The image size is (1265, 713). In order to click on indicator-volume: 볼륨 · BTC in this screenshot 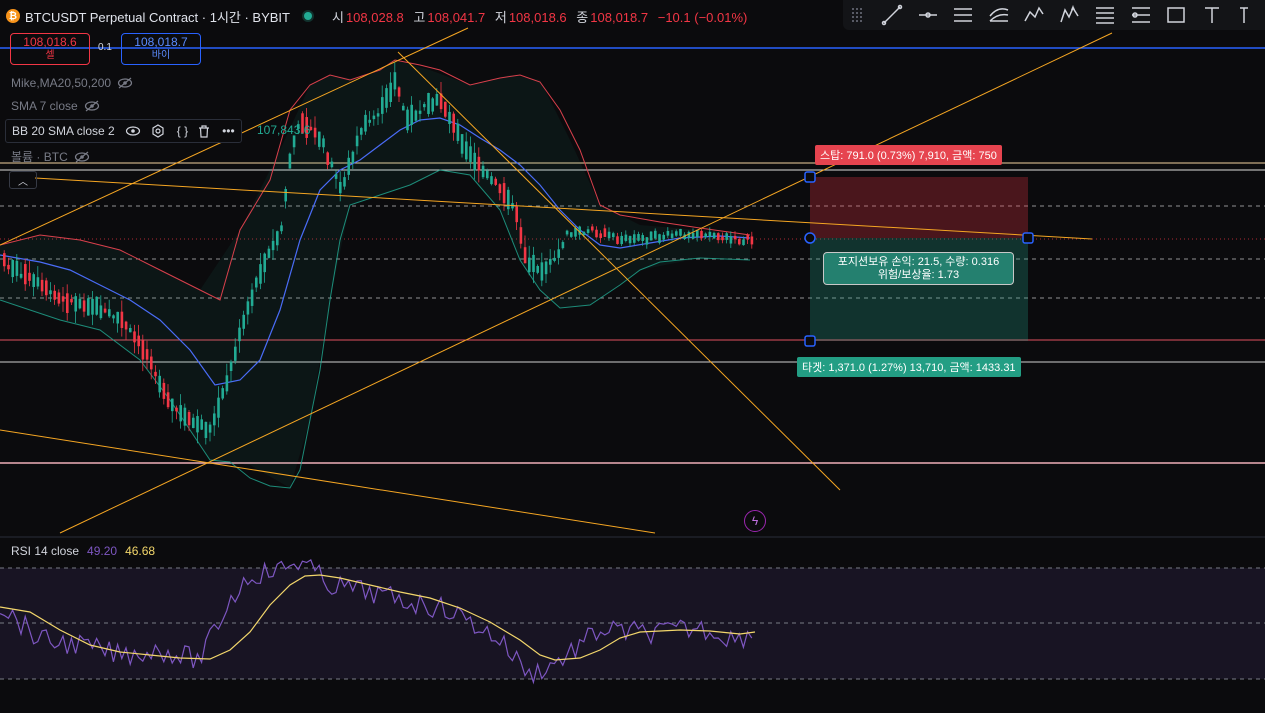, I will do `click(50, 156)`.